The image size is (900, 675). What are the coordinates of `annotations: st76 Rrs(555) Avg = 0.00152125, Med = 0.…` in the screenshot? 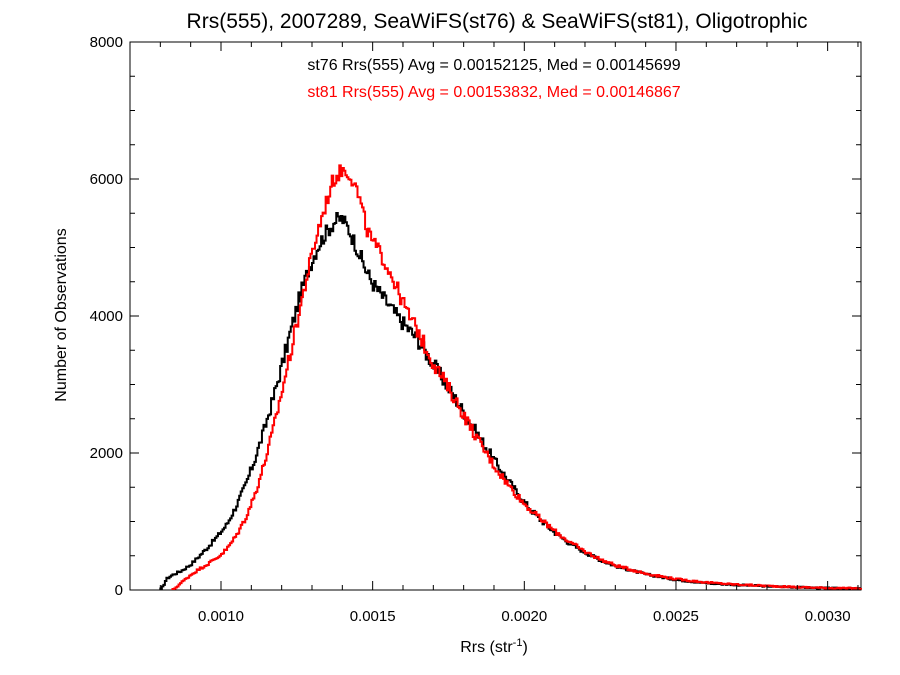 It's located at (493, 79).